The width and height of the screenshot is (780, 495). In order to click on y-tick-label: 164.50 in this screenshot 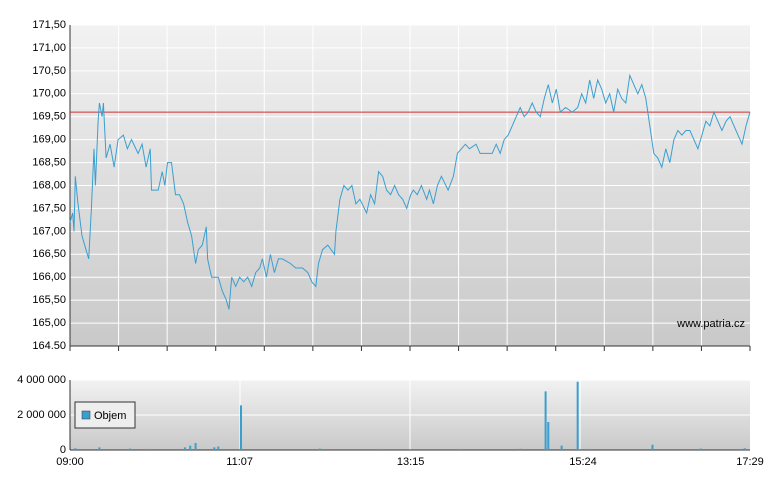, I will do `click(49, 346)`.